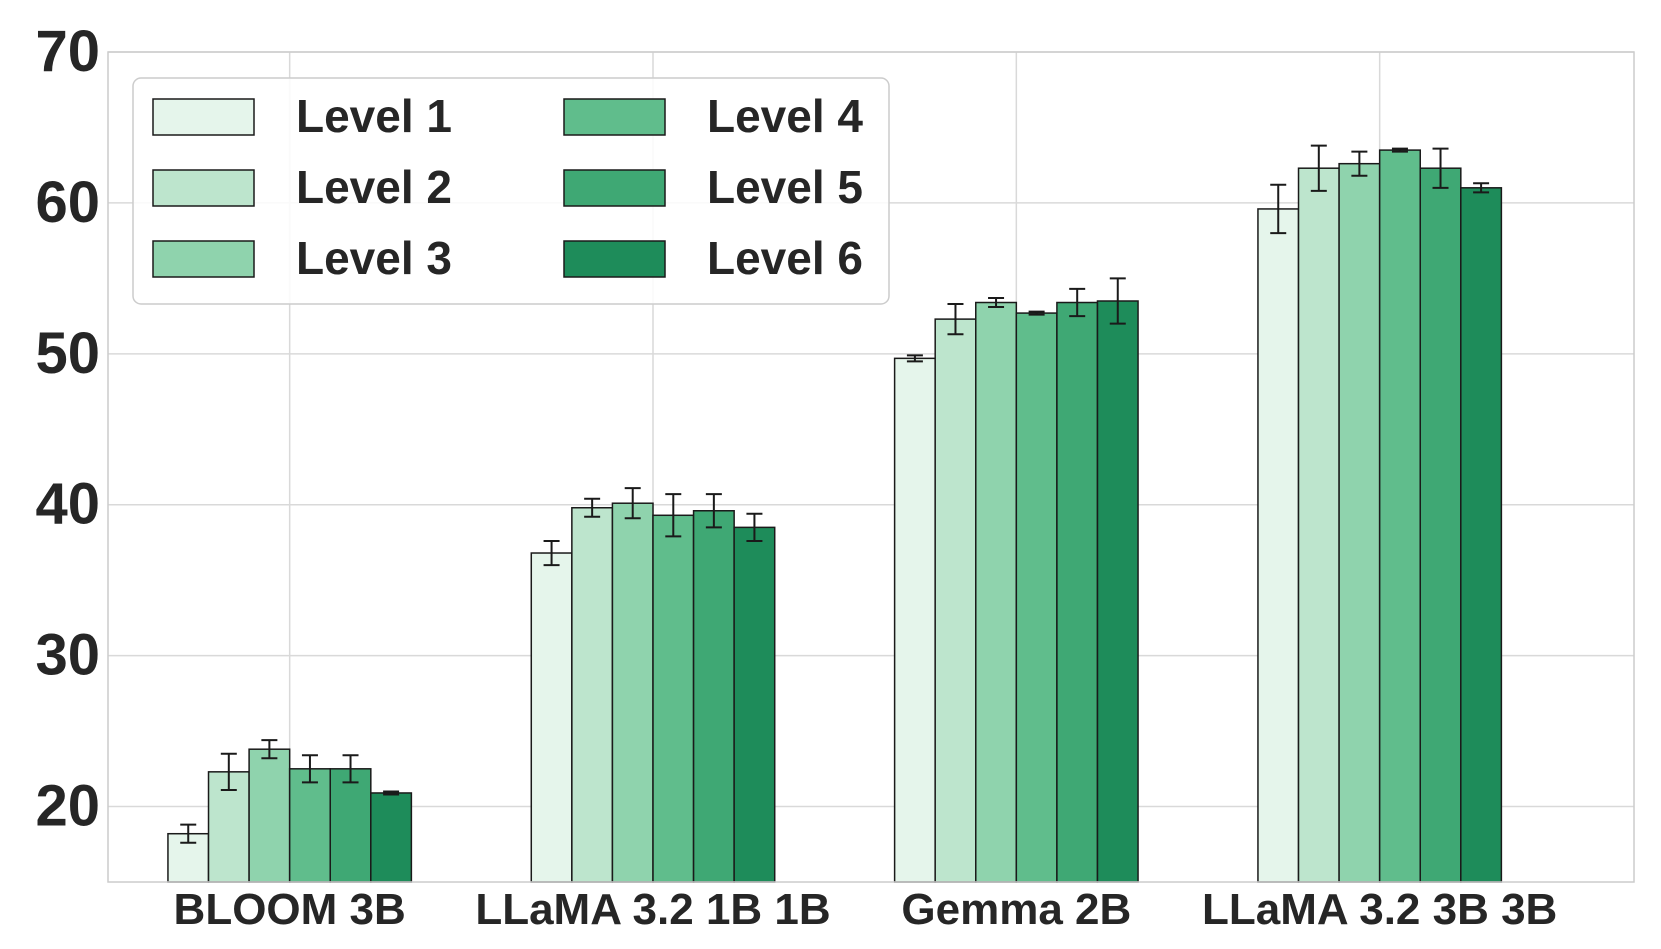 Image resolution: width=1661 pixels, height=949 pixels. I want to click on legend-frame, so click(511, 191).